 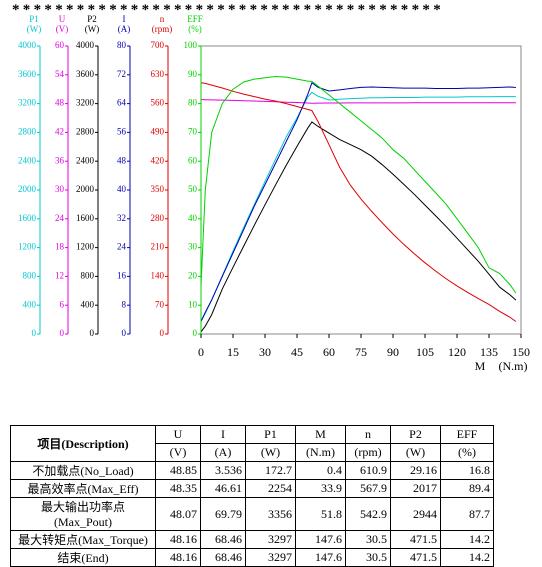 I want to click on y-tick-label: 56, so click(x=122, y=131).